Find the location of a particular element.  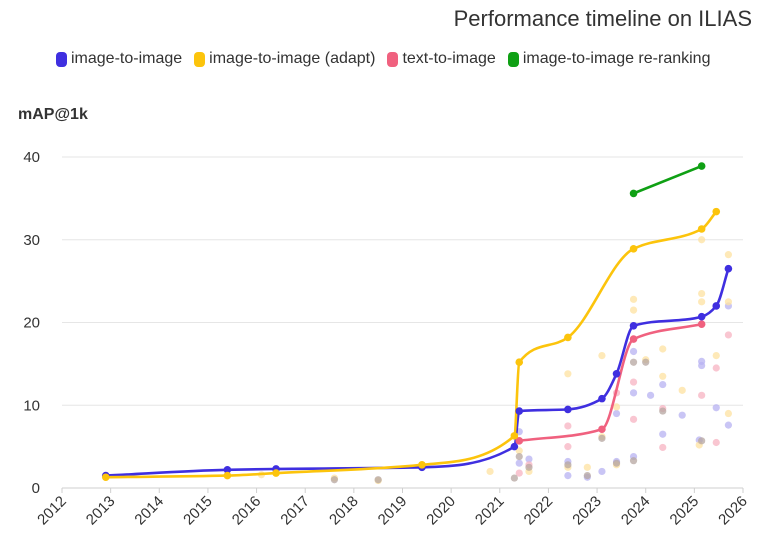

legend-swatch is located at coordinates (393, 59).